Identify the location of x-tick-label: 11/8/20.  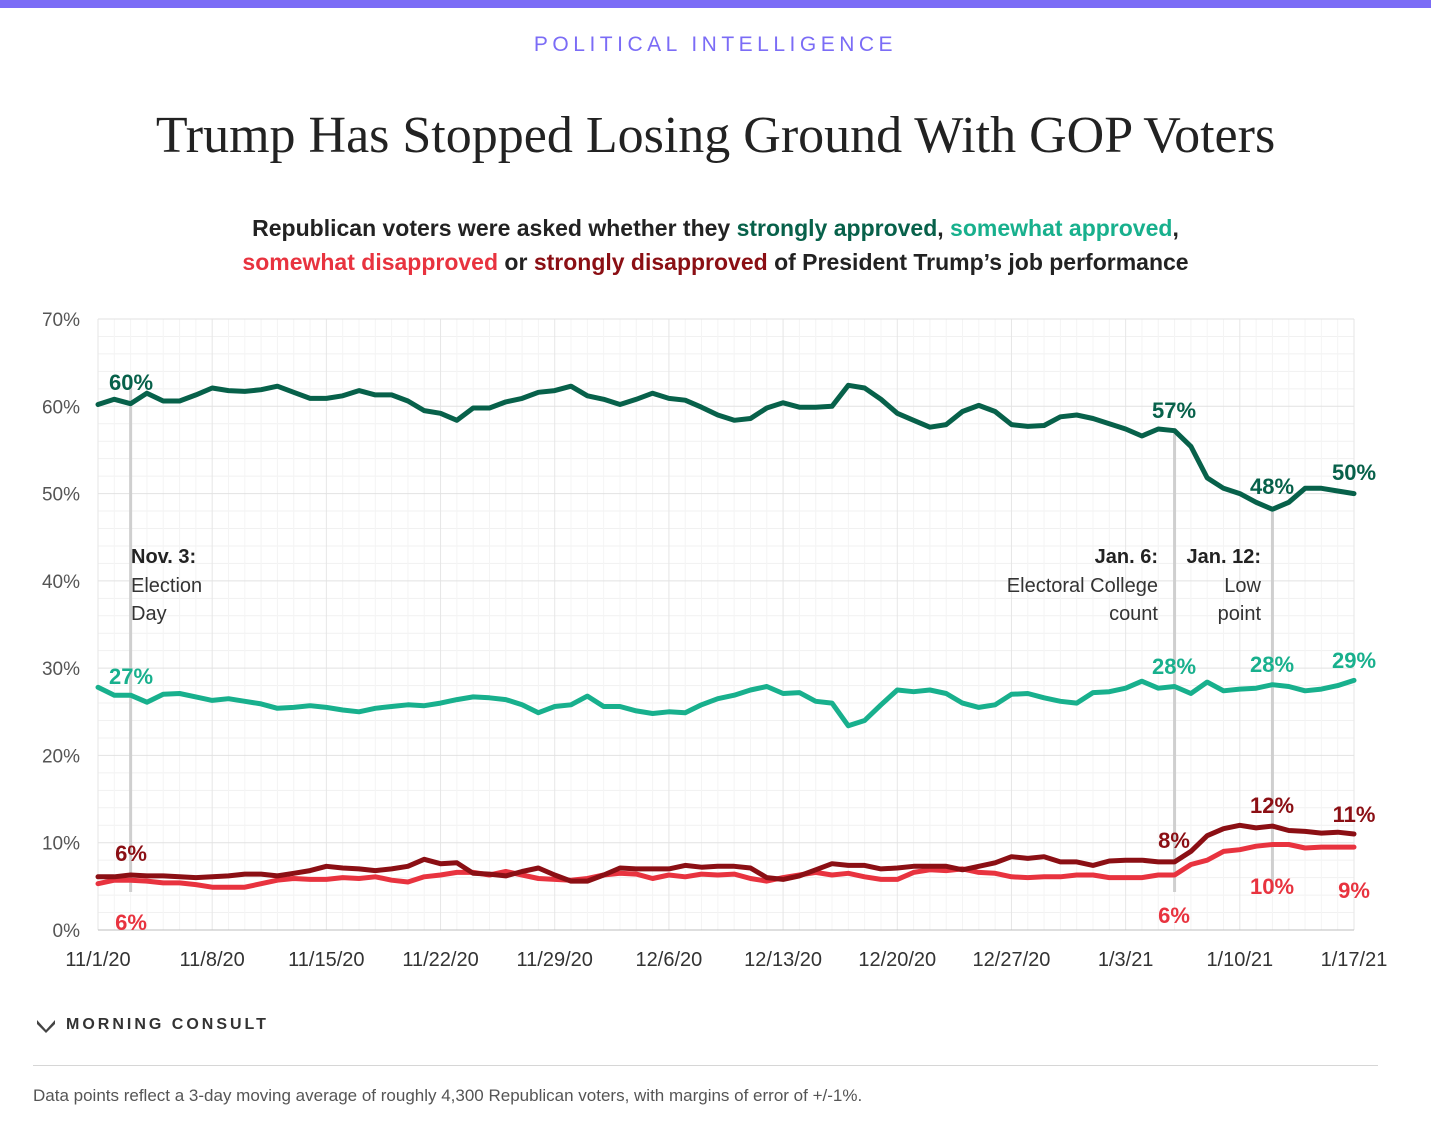
(212, 960).